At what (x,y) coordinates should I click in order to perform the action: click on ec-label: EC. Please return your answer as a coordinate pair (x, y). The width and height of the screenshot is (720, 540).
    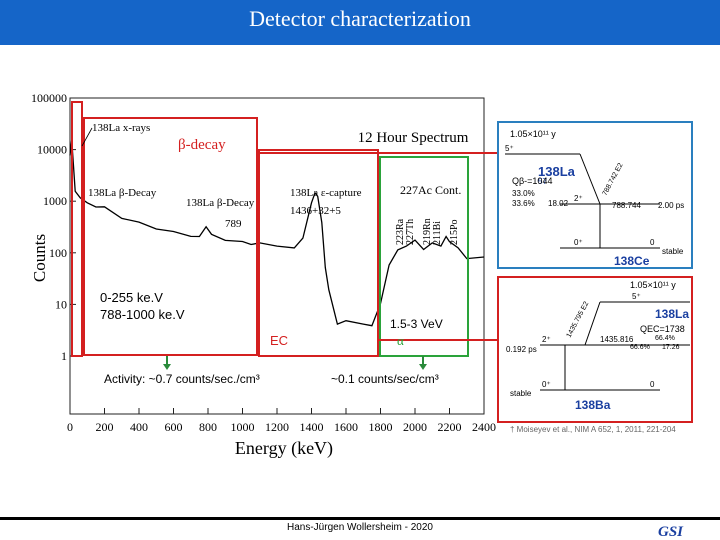
    Looking at the image, I should click on (279, 340).